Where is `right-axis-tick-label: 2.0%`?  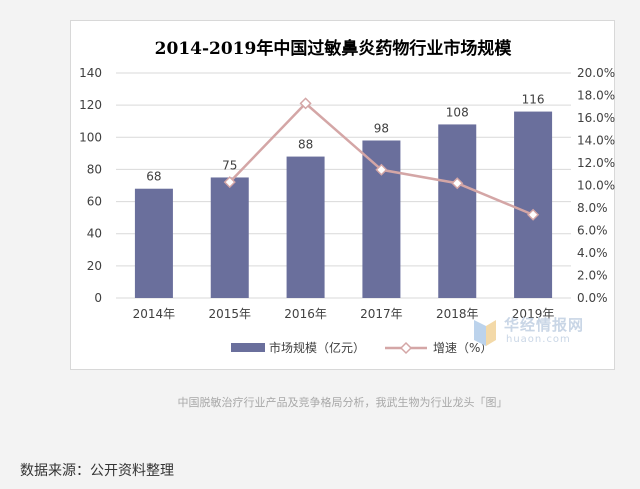
right-axis-tick-label: 2.0% is located at coordinates (592, 276).